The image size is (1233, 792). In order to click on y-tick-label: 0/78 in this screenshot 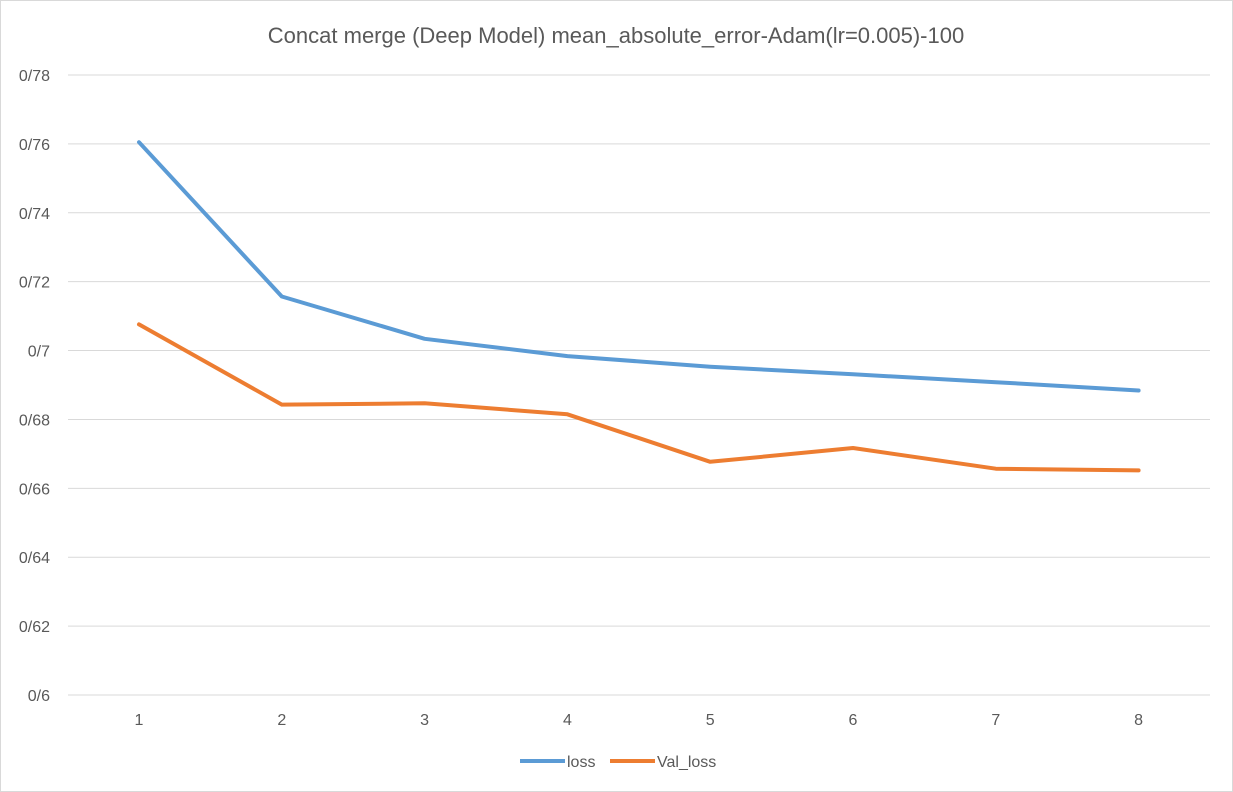, I will do `click(34, 76)`.